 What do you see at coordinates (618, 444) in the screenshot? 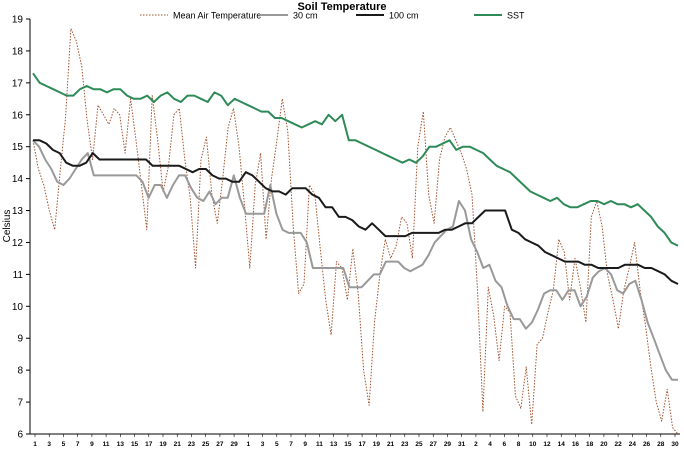
I see `x-tick-label: 22` at bounding box center [618, 444].